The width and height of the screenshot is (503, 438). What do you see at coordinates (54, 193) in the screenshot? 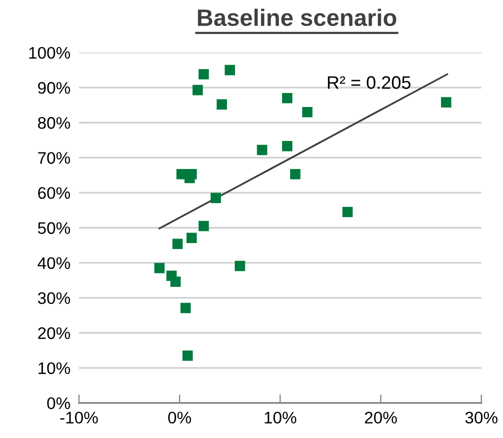
I see `y-tick-label: 60%` at bounding box center [54, 193].